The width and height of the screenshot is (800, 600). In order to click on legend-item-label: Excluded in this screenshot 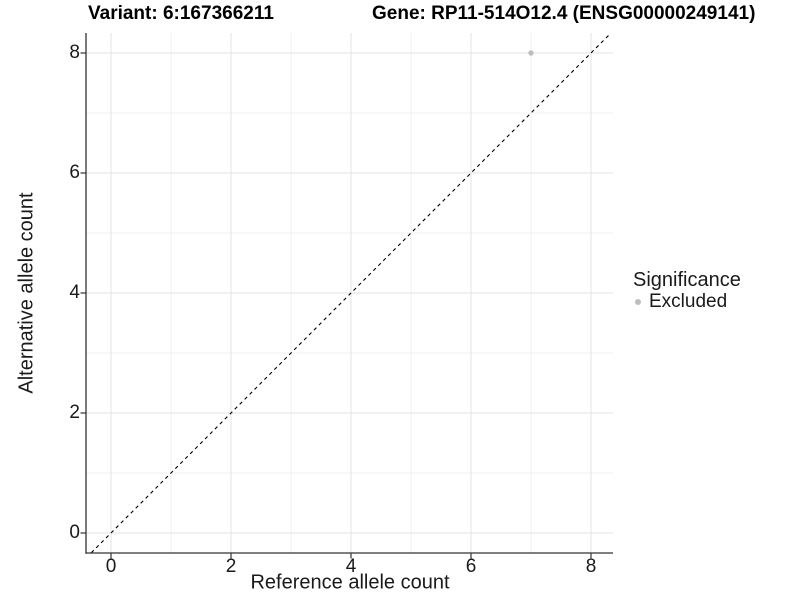, I will do `click(688, 301)`.